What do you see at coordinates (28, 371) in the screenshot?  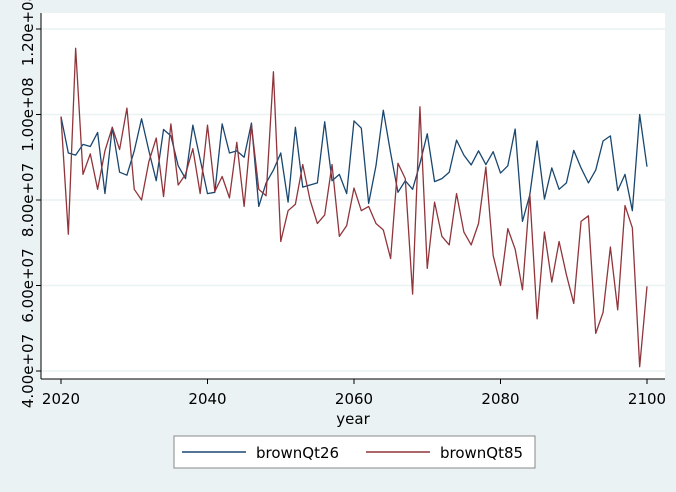 I see `y-tick-label: 4.00e+07` at bounding box center [28, 371].